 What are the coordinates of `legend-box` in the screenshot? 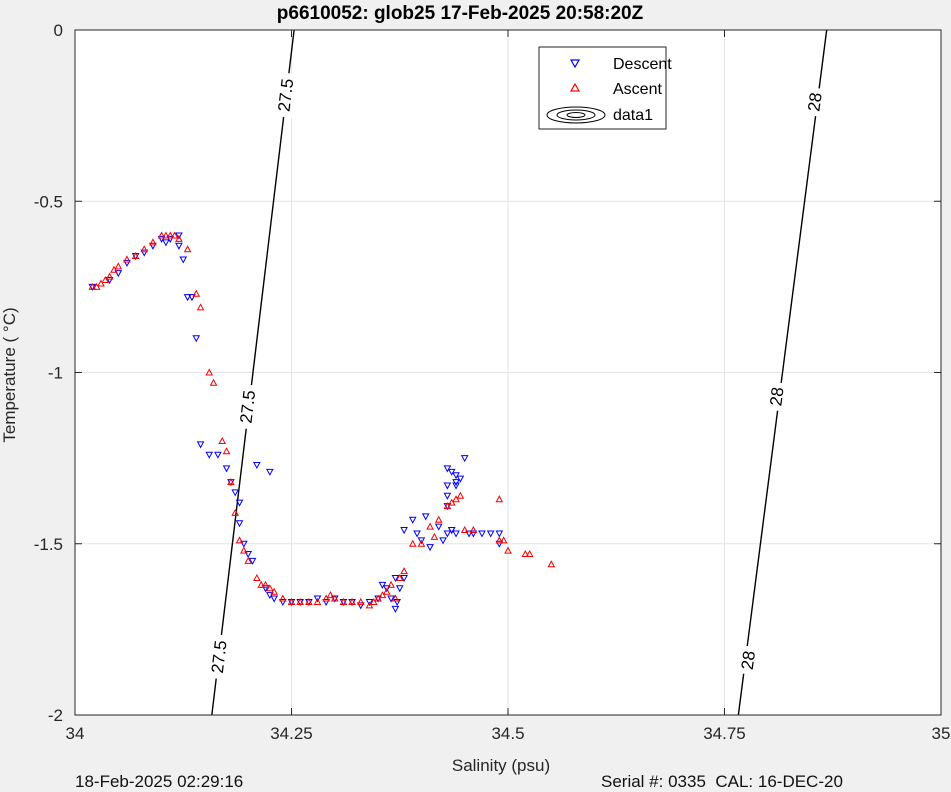 It's located at (602, 88).